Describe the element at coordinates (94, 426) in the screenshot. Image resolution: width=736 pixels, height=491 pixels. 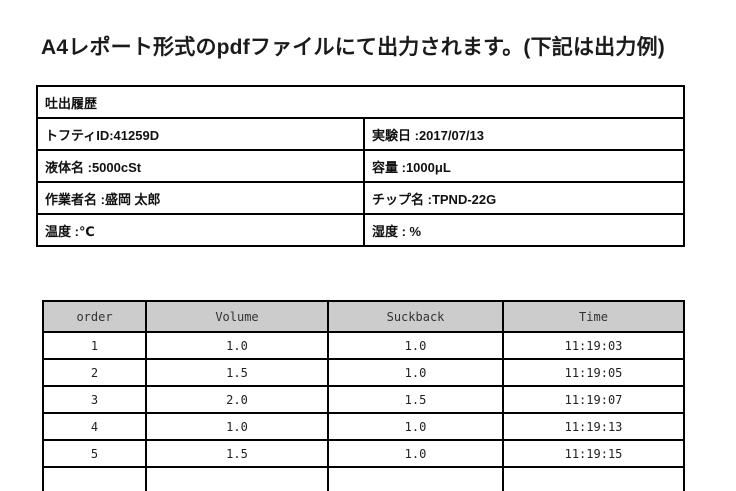
I see `log-cell-order: 4` at that location.